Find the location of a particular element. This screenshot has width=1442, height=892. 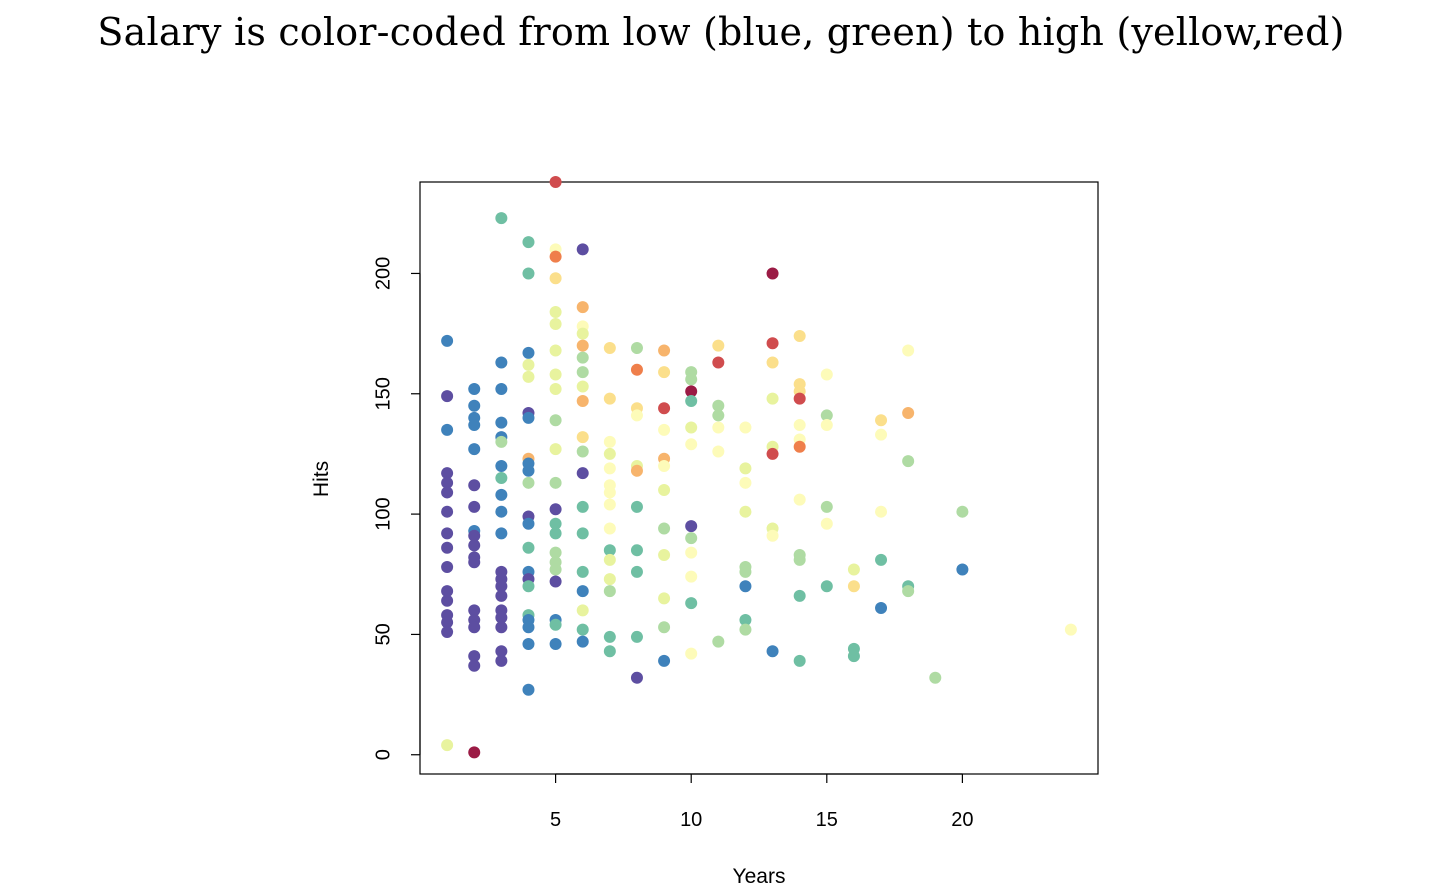

y-axis-label: Hits is located at coordinates (321, 479).